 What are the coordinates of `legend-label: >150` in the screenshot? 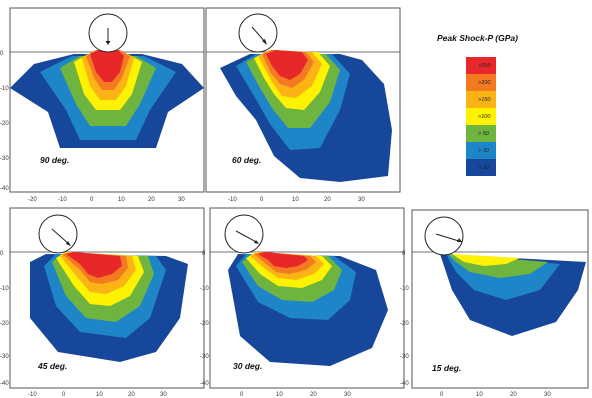 It's located at (484, 100).